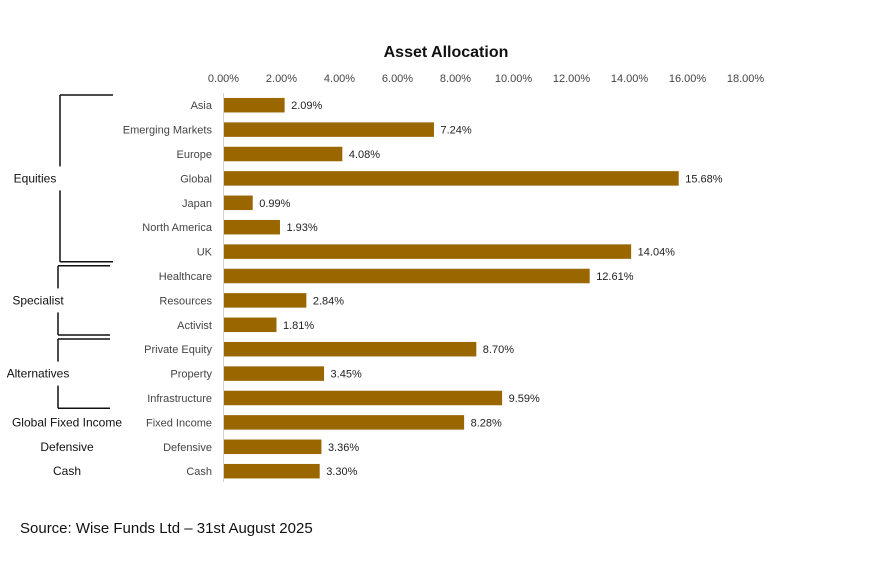  Describe the element at coordinates (306, 106) in the screenshot. I see `data-label: 2.09%` at that location.